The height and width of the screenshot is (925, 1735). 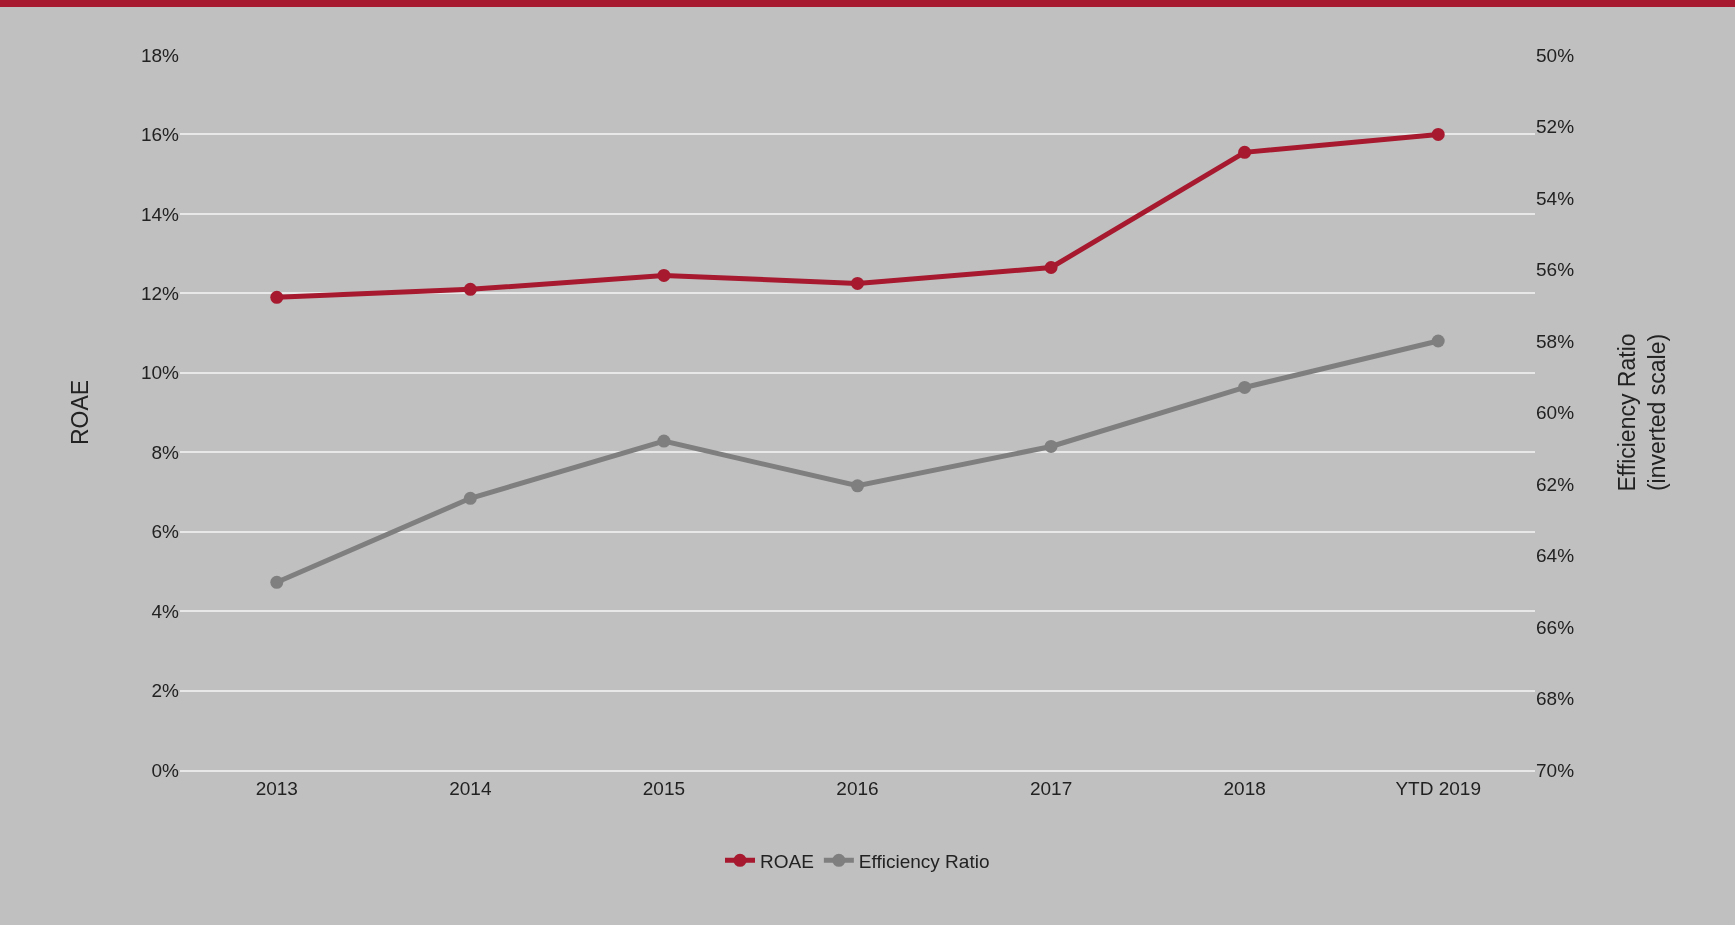 What do you see at coordinates (1438, 788) in the screenshot?
I see `x-tick-label: YTD 2019` at bounding box center [1438, 788].